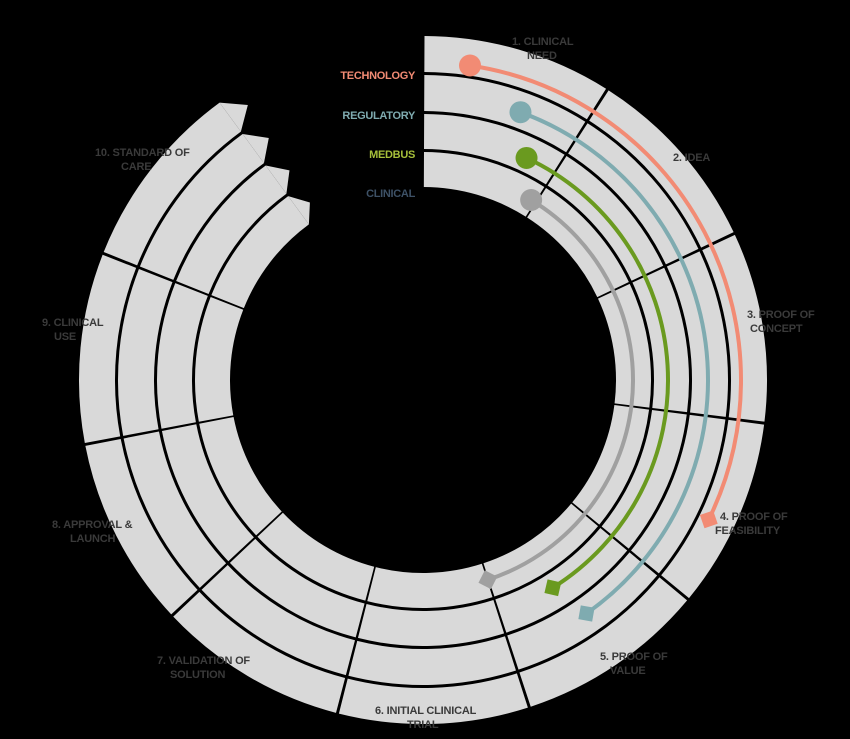 The width and height of the screenshot is (850, 739). What do you see at coordinates (108, 348) in the screenshot?
I see `ring-segment-track1-stage9` at bounding box center [108, 348].